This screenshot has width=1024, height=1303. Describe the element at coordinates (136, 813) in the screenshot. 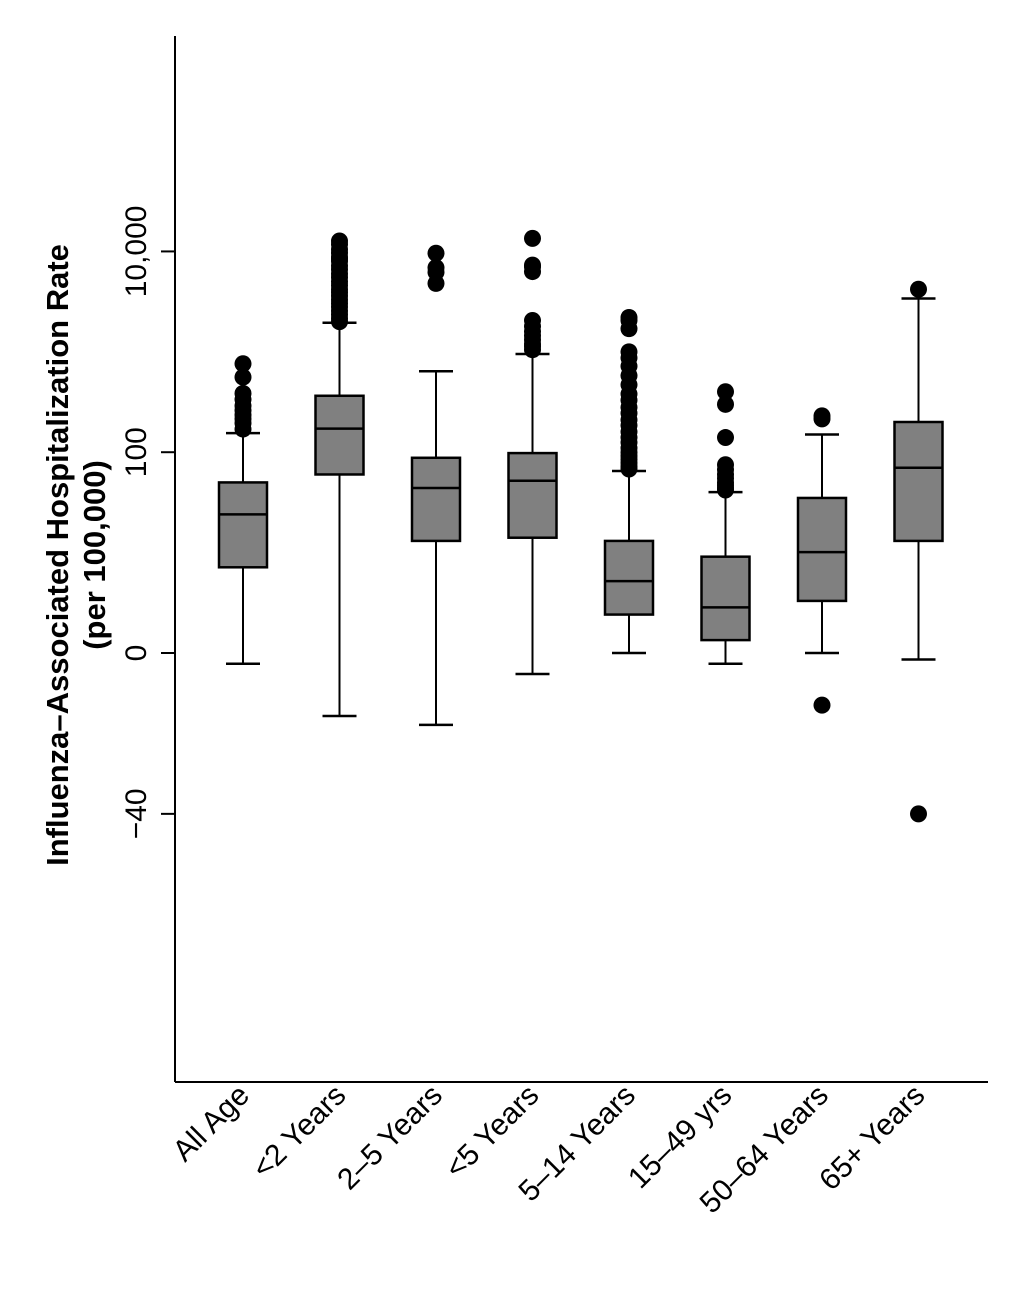

I see `y-tick-label: −40` at that location.